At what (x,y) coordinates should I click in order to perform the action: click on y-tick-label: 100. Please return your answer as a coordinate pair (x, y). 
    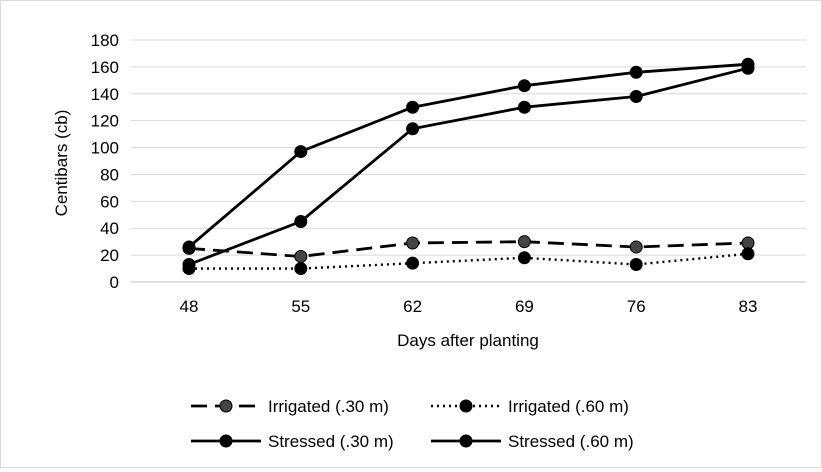
    Looking at the image, I should click on (105, 148).